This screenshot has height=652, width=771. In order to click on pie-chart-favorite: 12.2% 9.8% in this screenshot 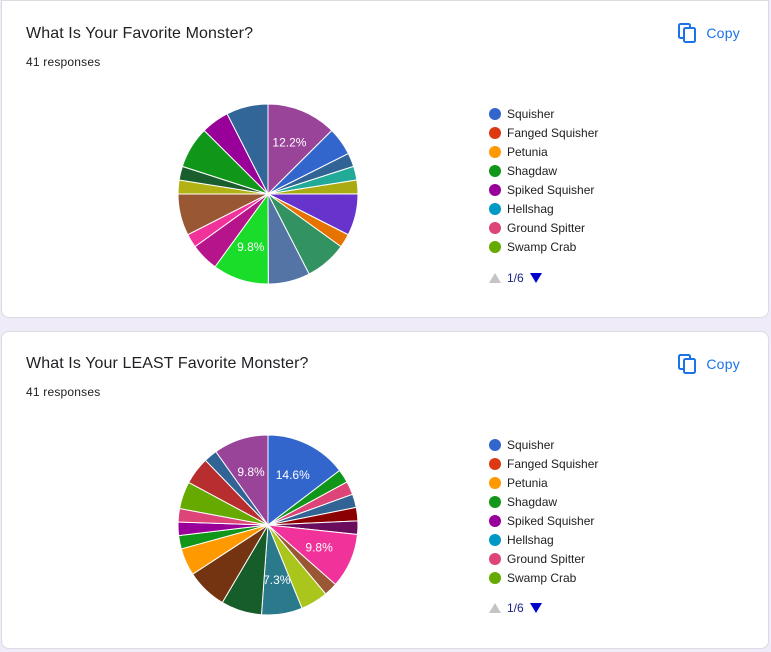, I will do `click(268, 194)`.